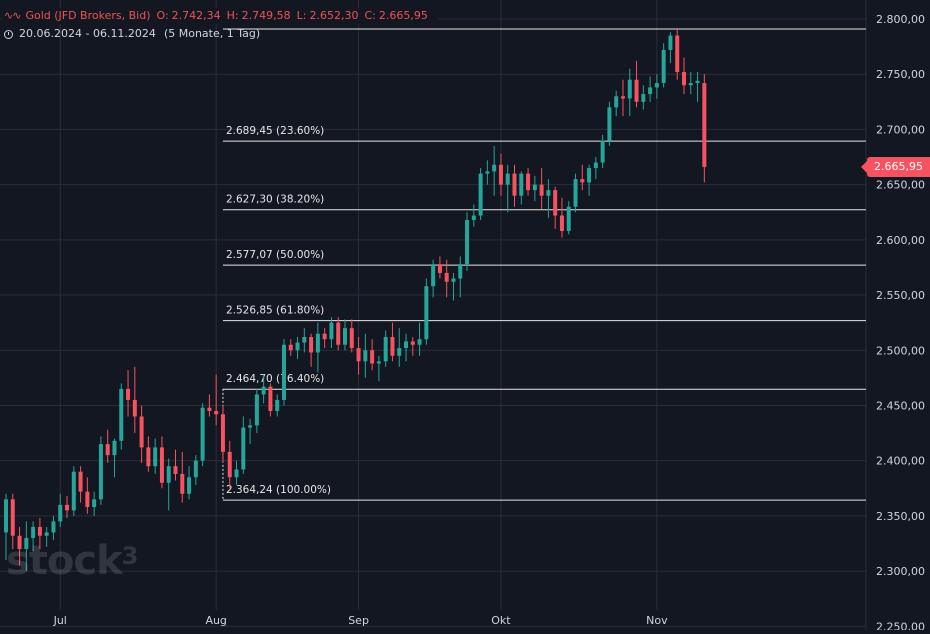 The width and height of the screenshot is (930, 634). I want to click on last-price-badge: 2.665,95, so click(895, 167).